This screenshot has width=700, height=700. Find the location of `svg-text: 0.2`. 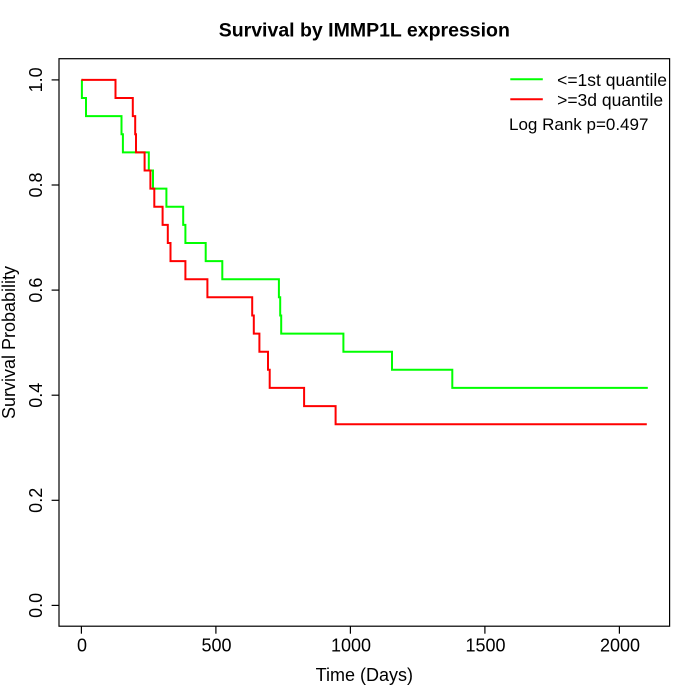

svg-text: 0.2 is located at coordinates (36, 500).